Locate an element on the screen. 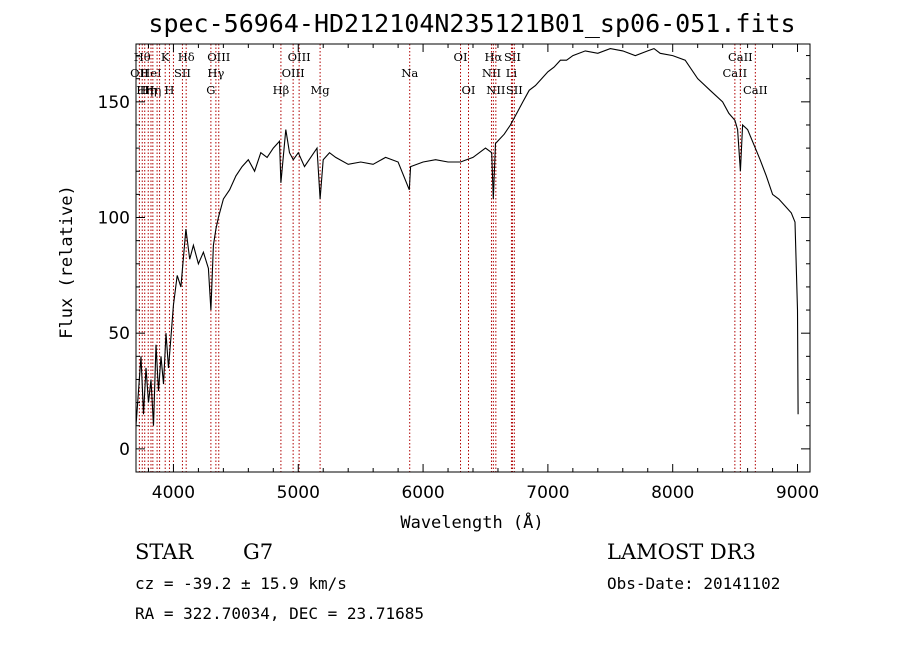 The height and width of the screenshot is (649, 900). x-tick-label: 6000 is located at coordinates (422, 493).